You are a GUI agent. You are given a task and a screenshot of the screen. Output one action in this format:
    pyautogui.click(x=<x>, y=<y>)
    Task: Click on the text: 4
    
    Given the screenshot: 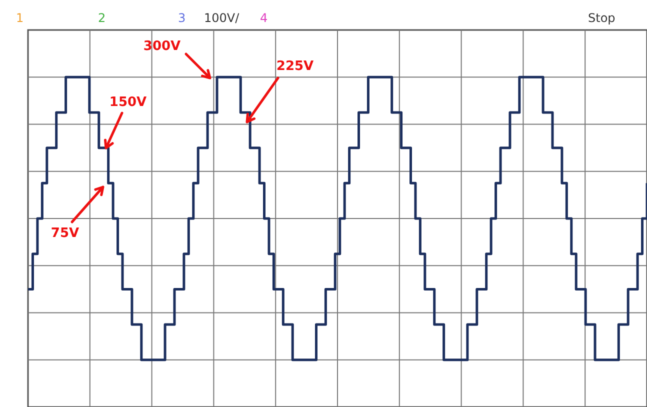 What is the action you would take?
    pyautogui.click(x=264, y=18)
    